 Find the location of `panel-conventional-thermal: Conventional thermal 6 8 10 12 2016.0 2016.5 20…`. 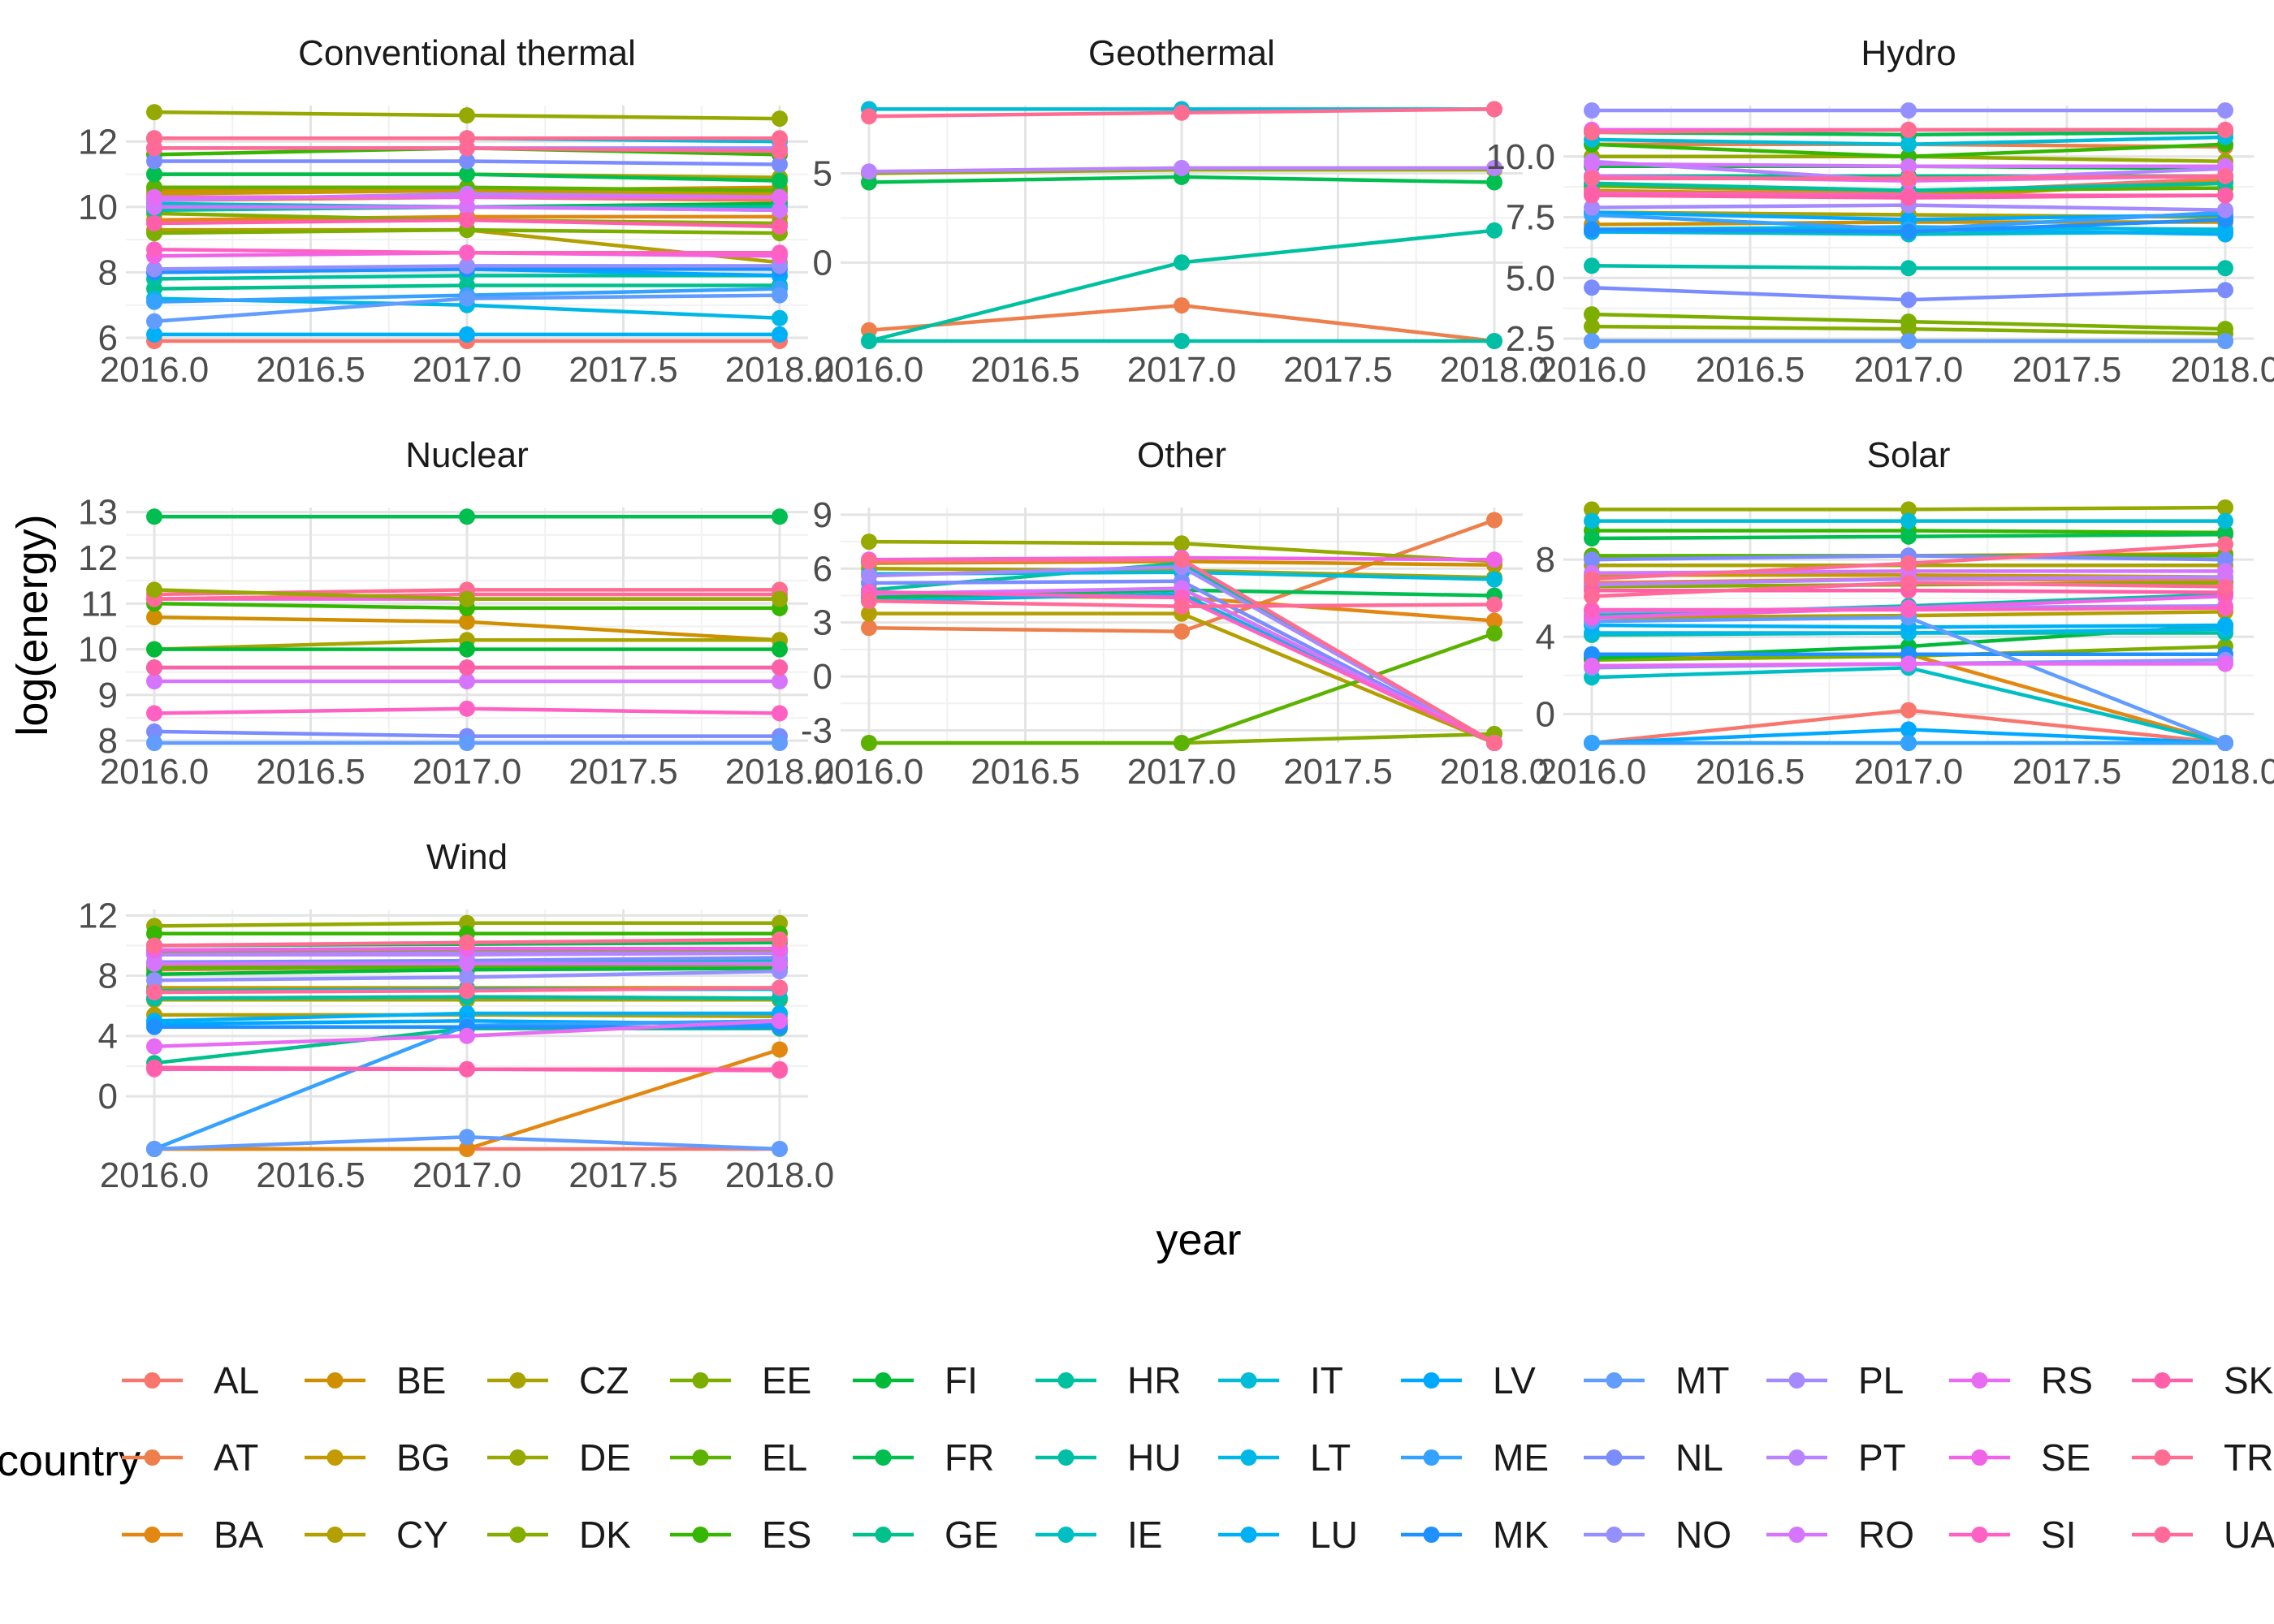

panel-conventional-thermal: Conventional thermal 6 8 10 12 2016.0 2016.5 20… is located at coordinates (456, 212).